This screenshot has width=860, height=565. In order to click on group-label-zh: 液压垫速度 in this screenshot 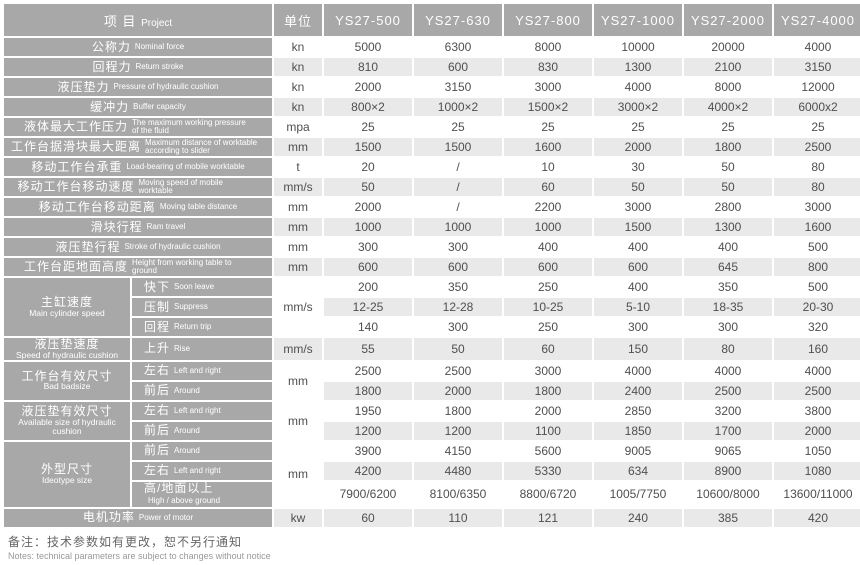, I will do `click(67, 344)`.